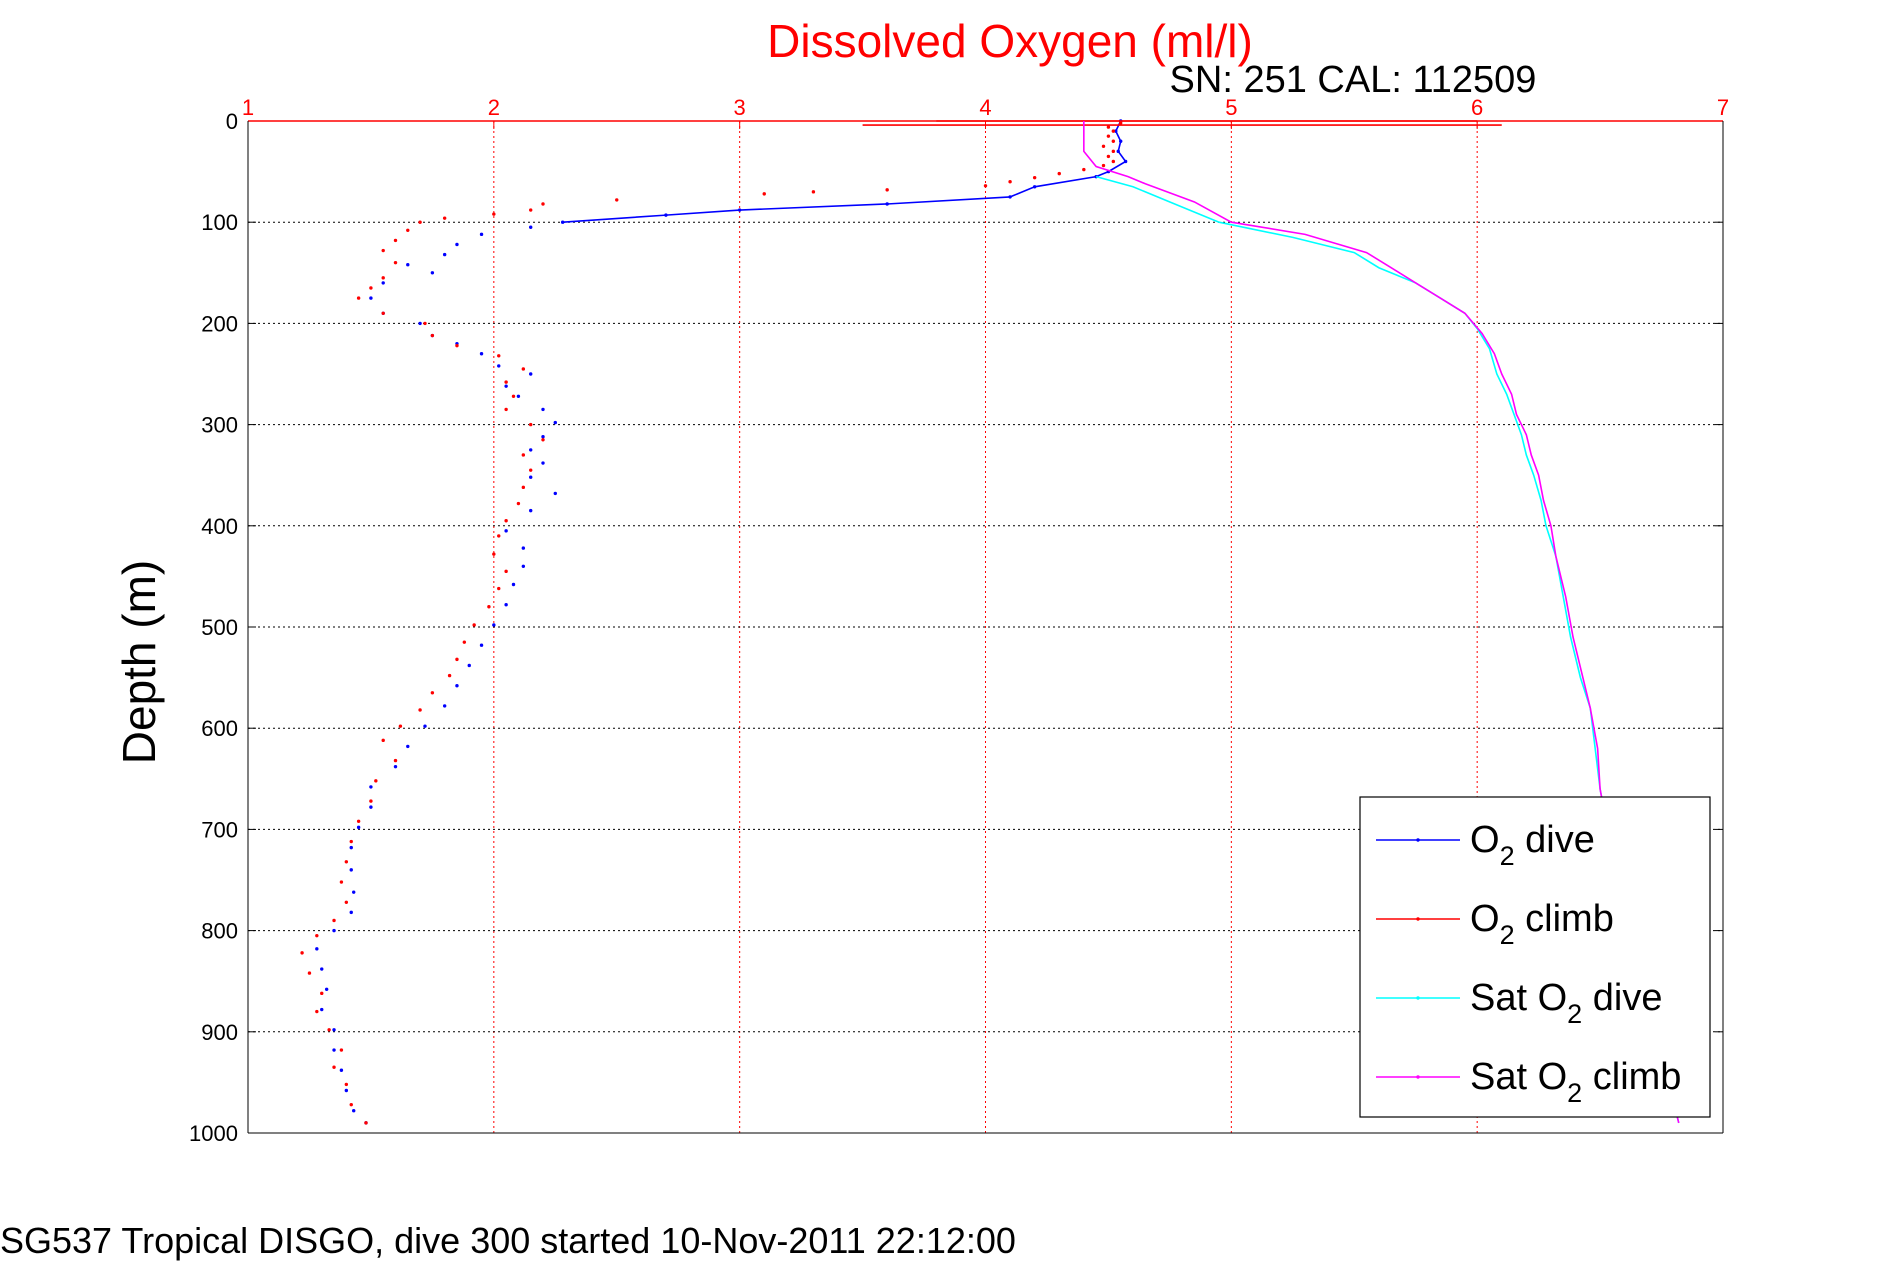 The image size is (1891, 1262). Describe the element at coordinates (219, 931) in the screenshot. I see `y-tick-label: 800` at that location.